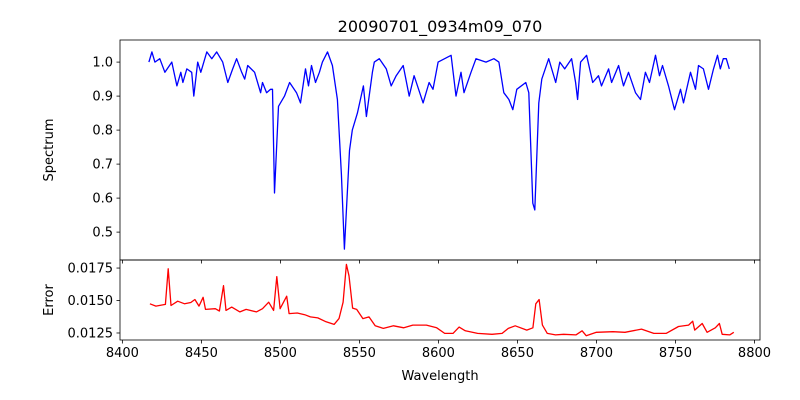  Describe the element at coordinates (49, 150) in the screenshot. I see `spectrum-y-axis-label: Spectrum` at that location.